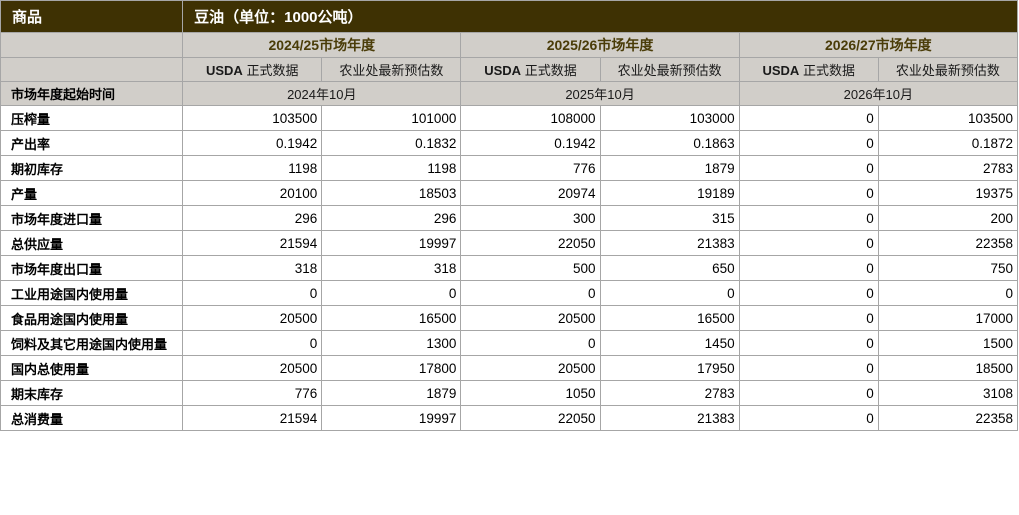 The width and height of the screenshot is (1019, 515). What do you see at coordinates (669, 393) in the screenshot?
I see `cell-value: 2783` at bounding box center [669, 393].